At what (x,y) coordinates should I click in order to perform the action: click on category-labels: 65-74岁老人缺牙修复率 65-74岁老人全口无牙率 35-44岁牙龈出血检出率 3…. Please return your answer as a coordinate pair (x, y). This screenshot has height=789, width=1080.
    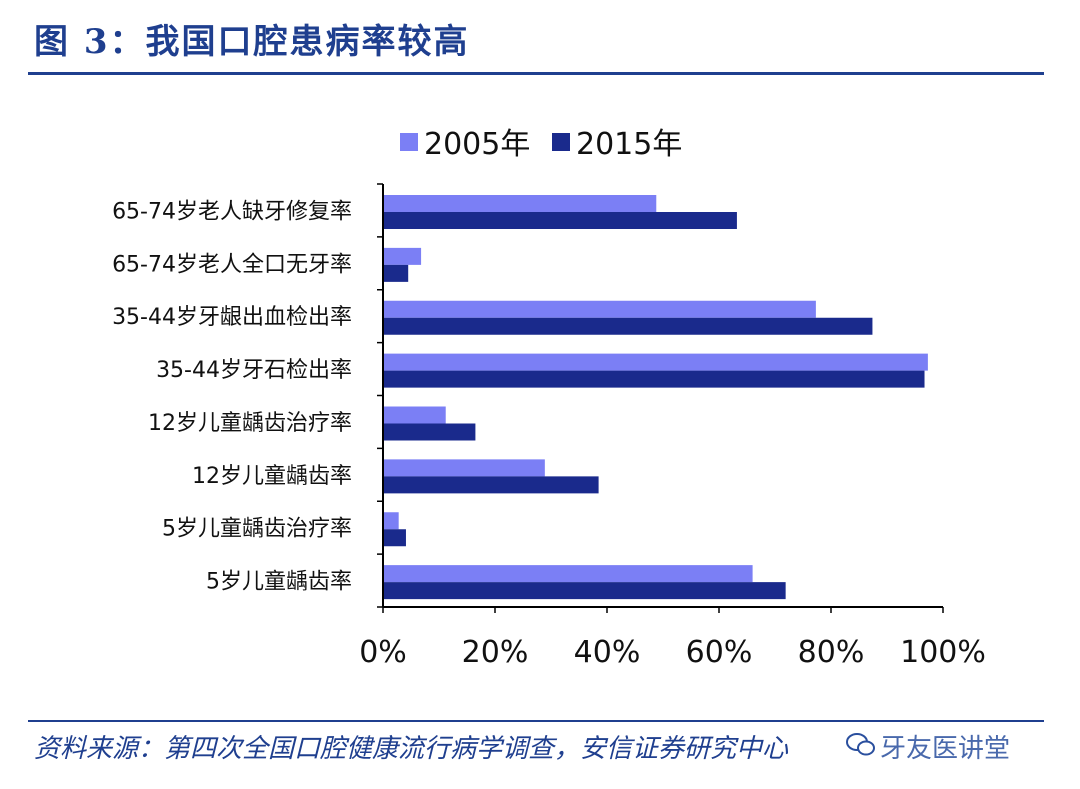
    Looking at the image, I should click on (232, 396).